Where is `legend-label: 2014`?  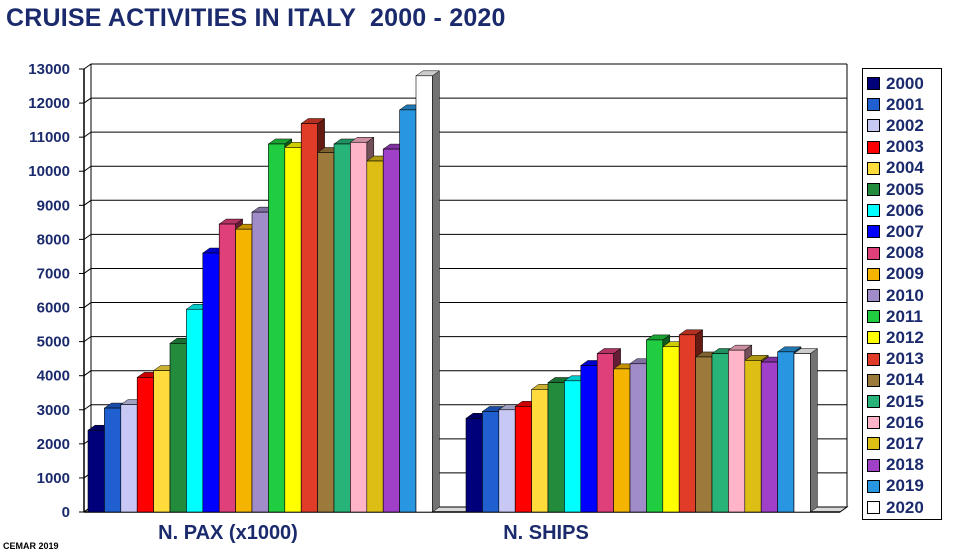
legend-label: 2014 is located at coordinates (905, 380).